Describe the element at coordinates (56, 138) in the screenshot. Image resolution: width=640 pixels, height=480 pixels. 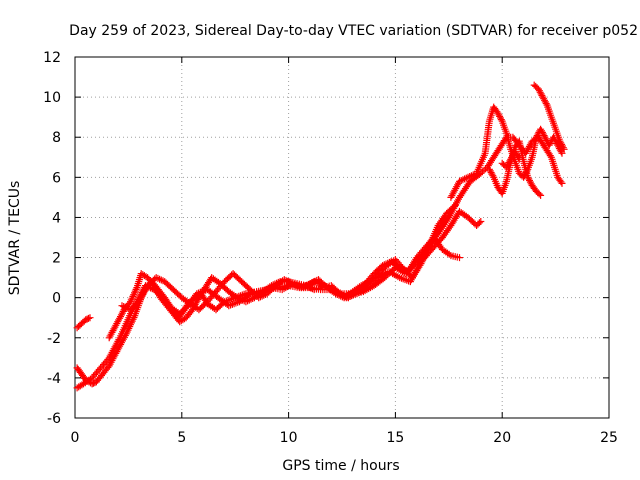
I see `y-tick-label: 8` at that location.